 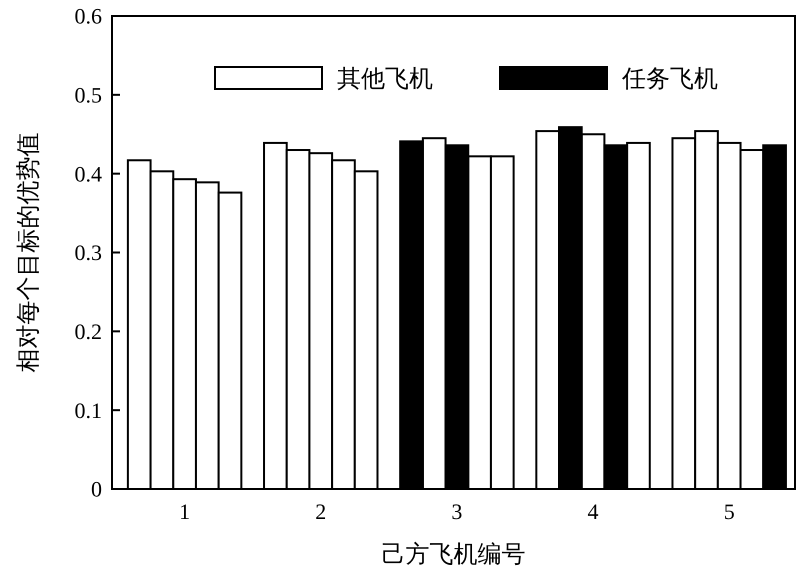 What do you see at coordinates (320, 511) in the screenshot?
I see `x-tick-label: 2` at bounding box center [320, 511].